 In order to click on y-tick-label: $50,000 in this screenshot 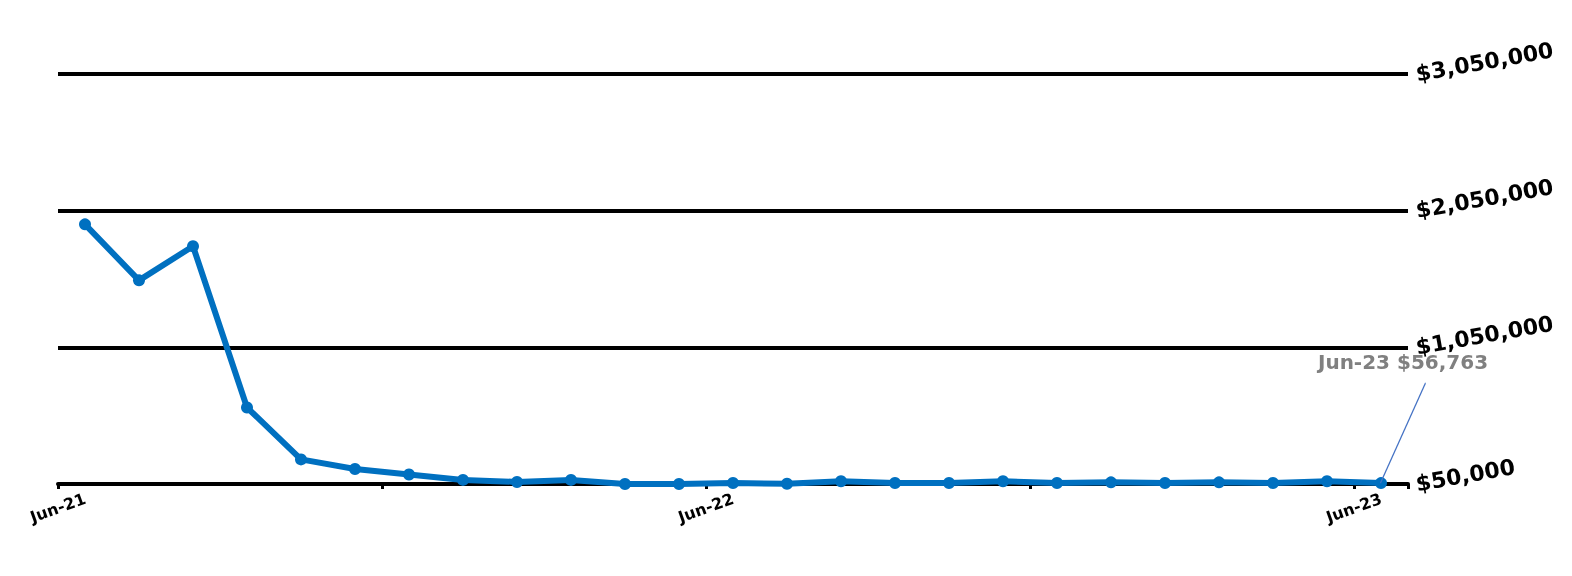, I will do `click(1465, 475)`.